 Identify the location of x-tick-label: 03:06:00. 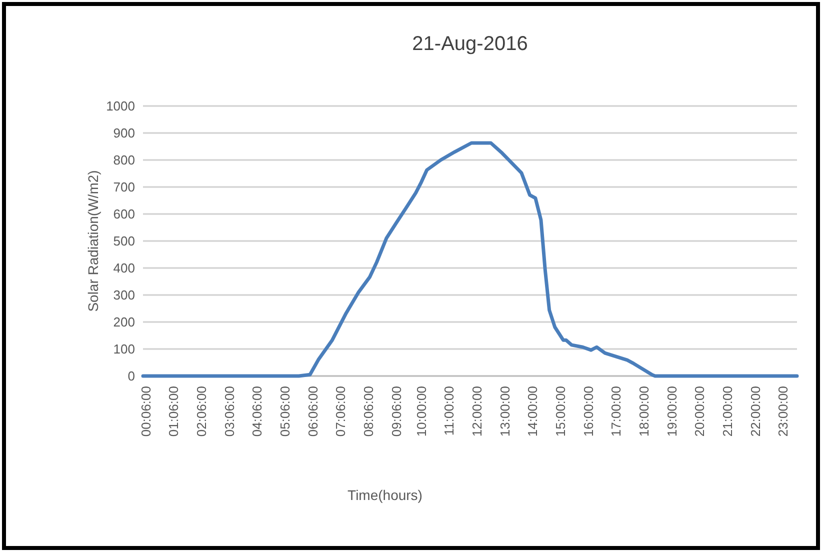
(229, 411).